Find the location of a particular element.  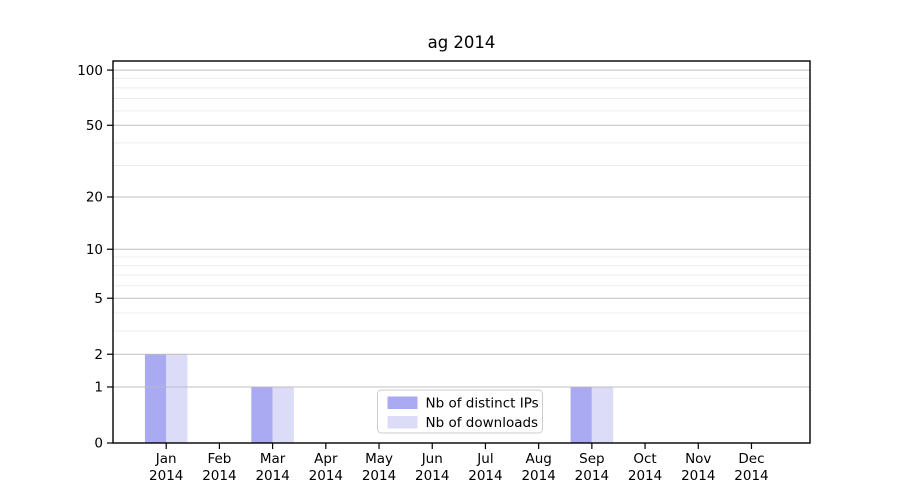

x-axis-tick-label-month: Dec is located at coordinates (751, 459).